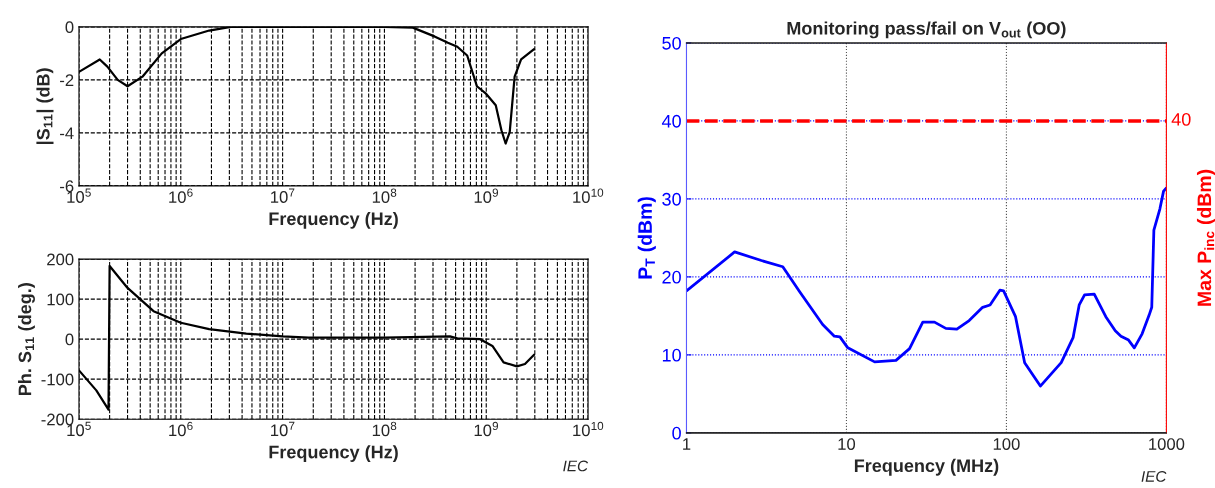 The width and height of the screenshot is (1215, 488). I want to click on y-tick-label: 50, so click(671, 43).